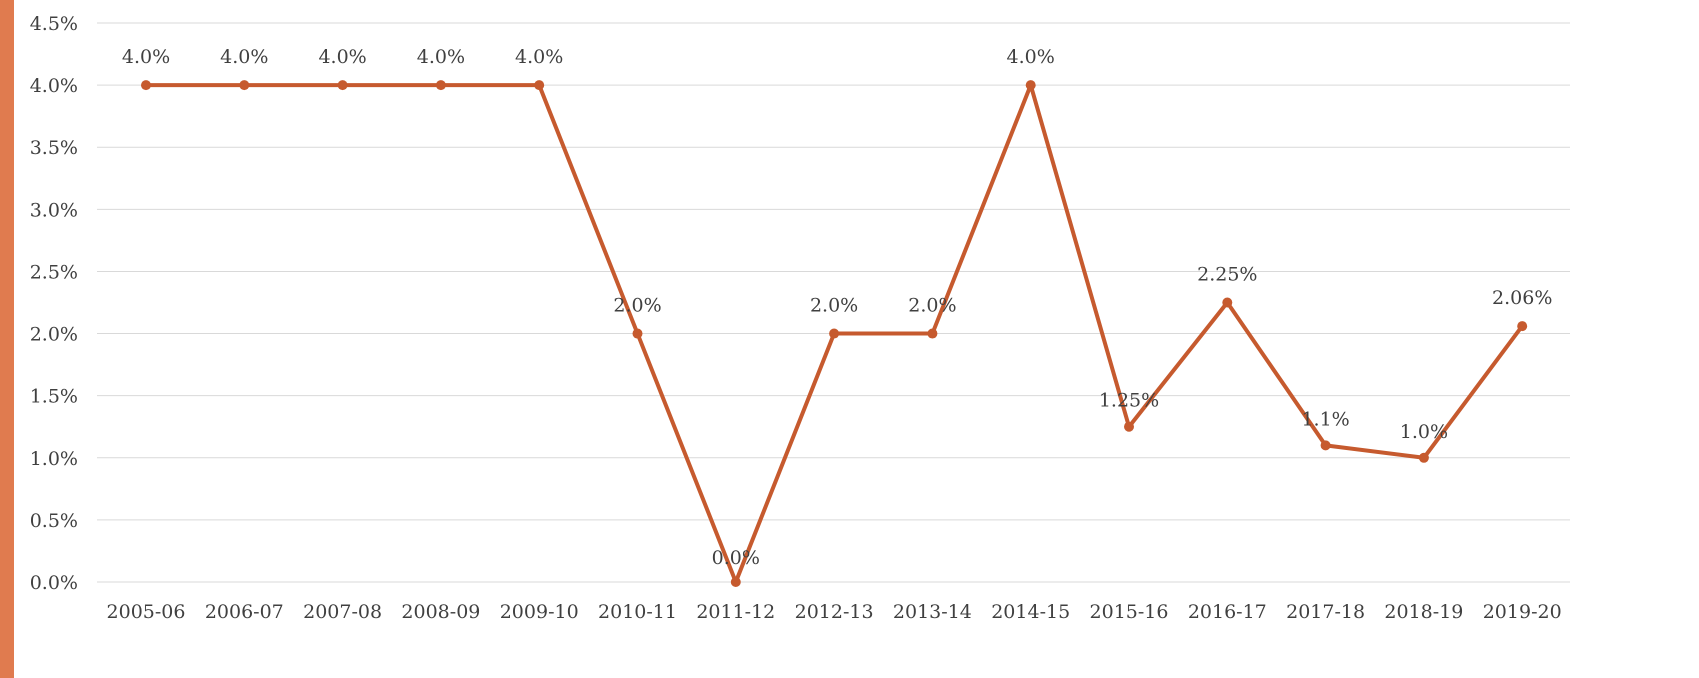 The height and width of the screenshot is (678, 1699). Describe the element at coordinates (1227, 275) in the screenshot. I see `data-label: 2.25%` at that location.